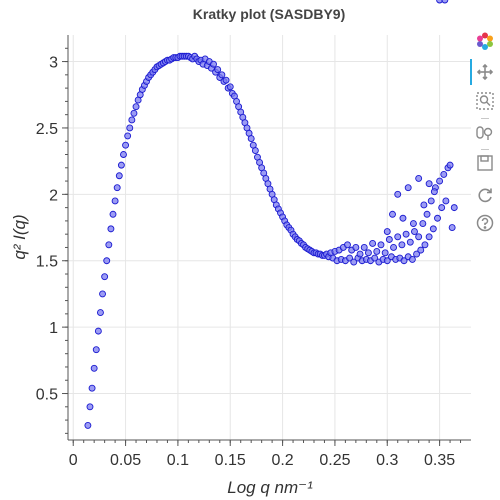  Describe the element at coordinates (334, 460) in the screenshot. I see `x-tick-label: 0.25` at that location.